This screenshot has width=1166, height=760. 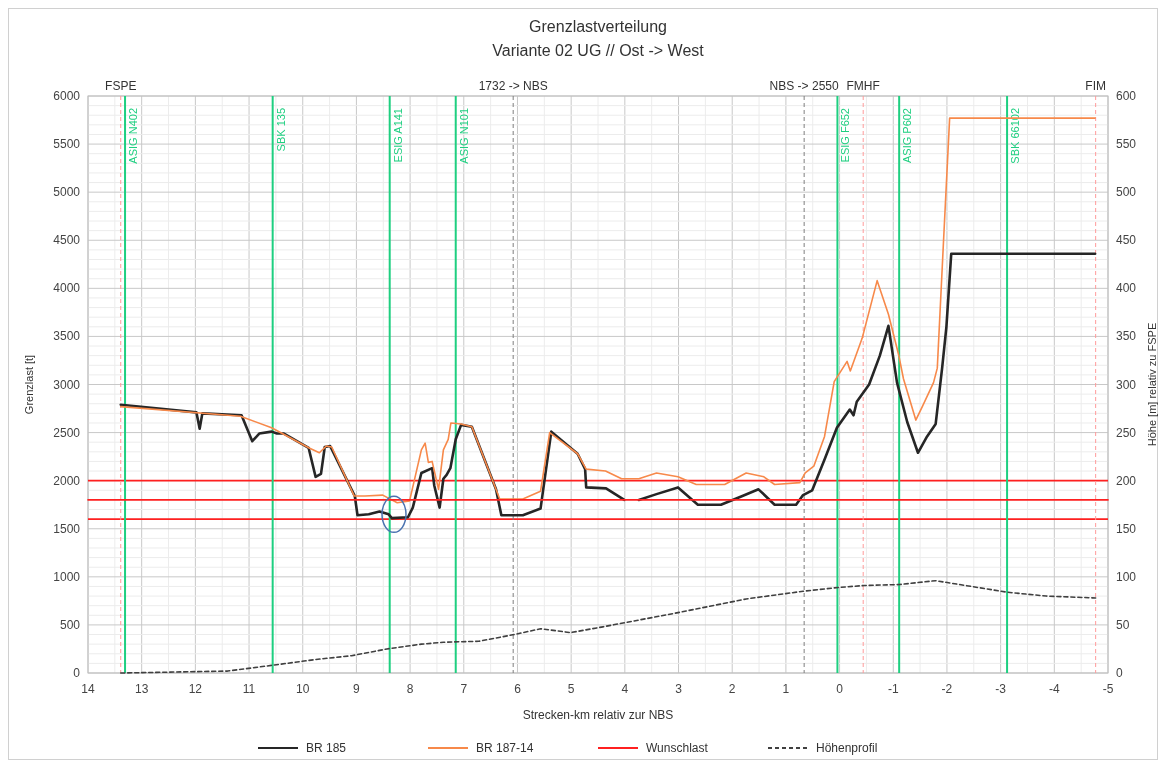 I want to click on y2-tick-label: 0, so click(x=1119, y=673).